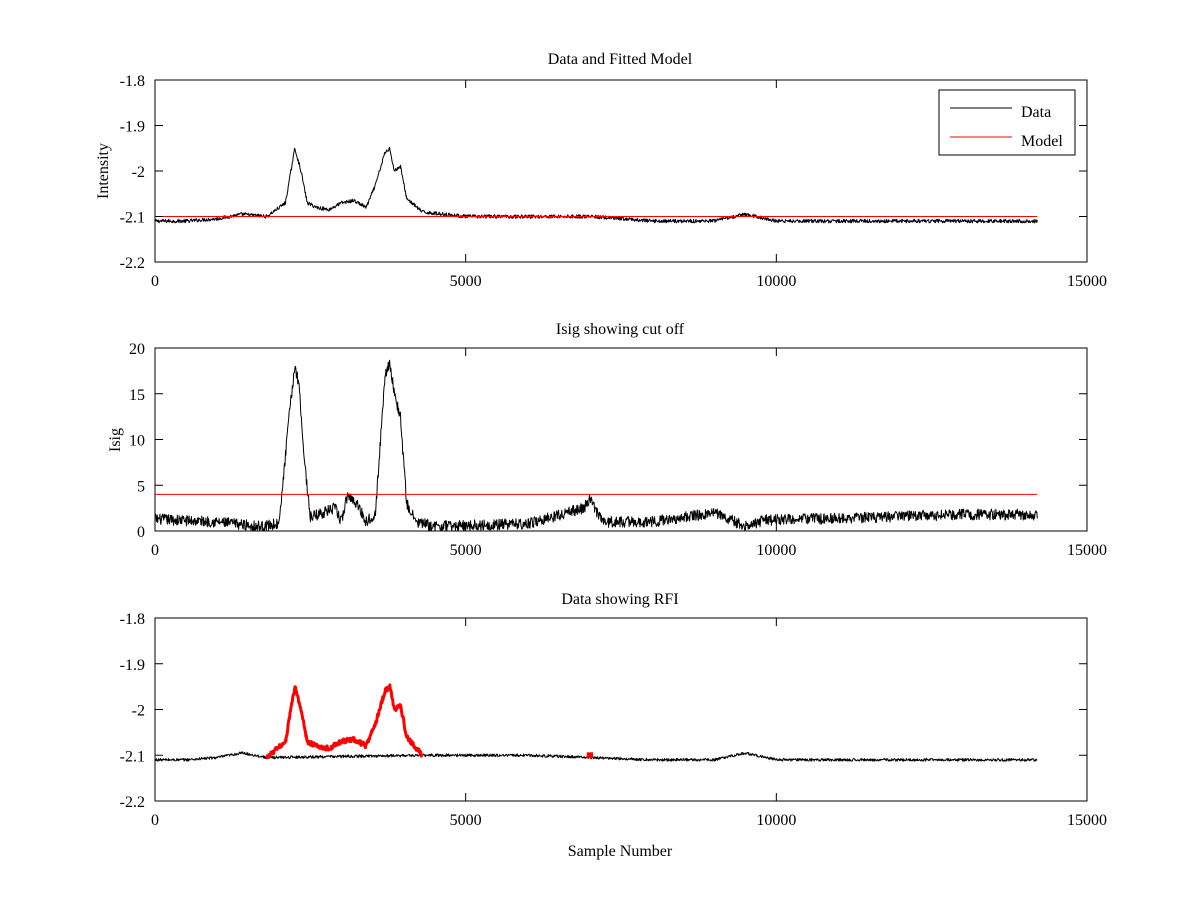 The image size is (1200, 900). I want to click on legend-box, so click(1007, 122).